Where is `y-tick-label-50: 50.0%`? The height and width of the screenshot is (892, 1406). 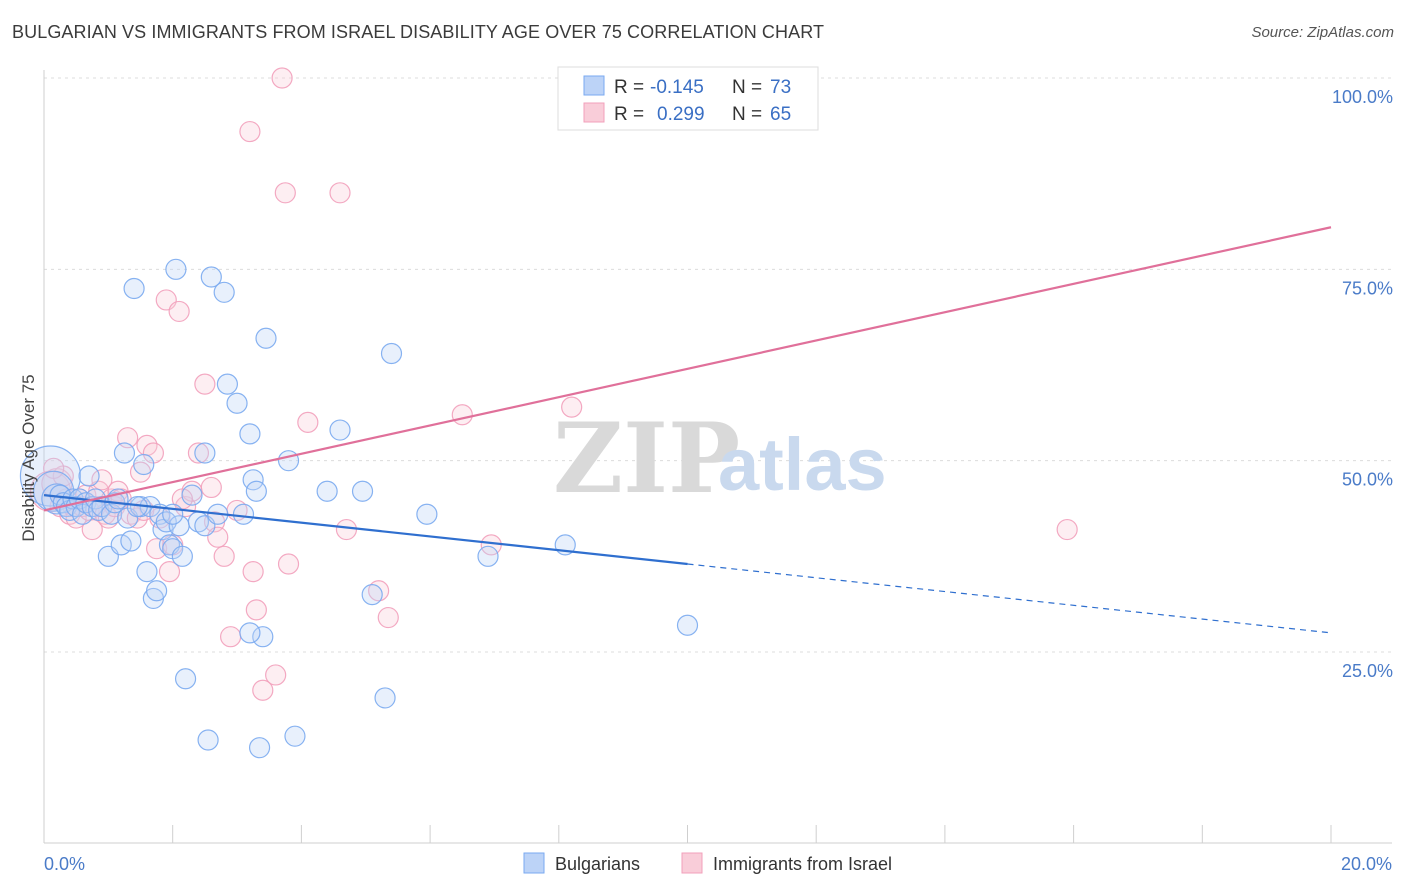
y-tick-label-50: 50.0% is located at coordinates (1367, 480).